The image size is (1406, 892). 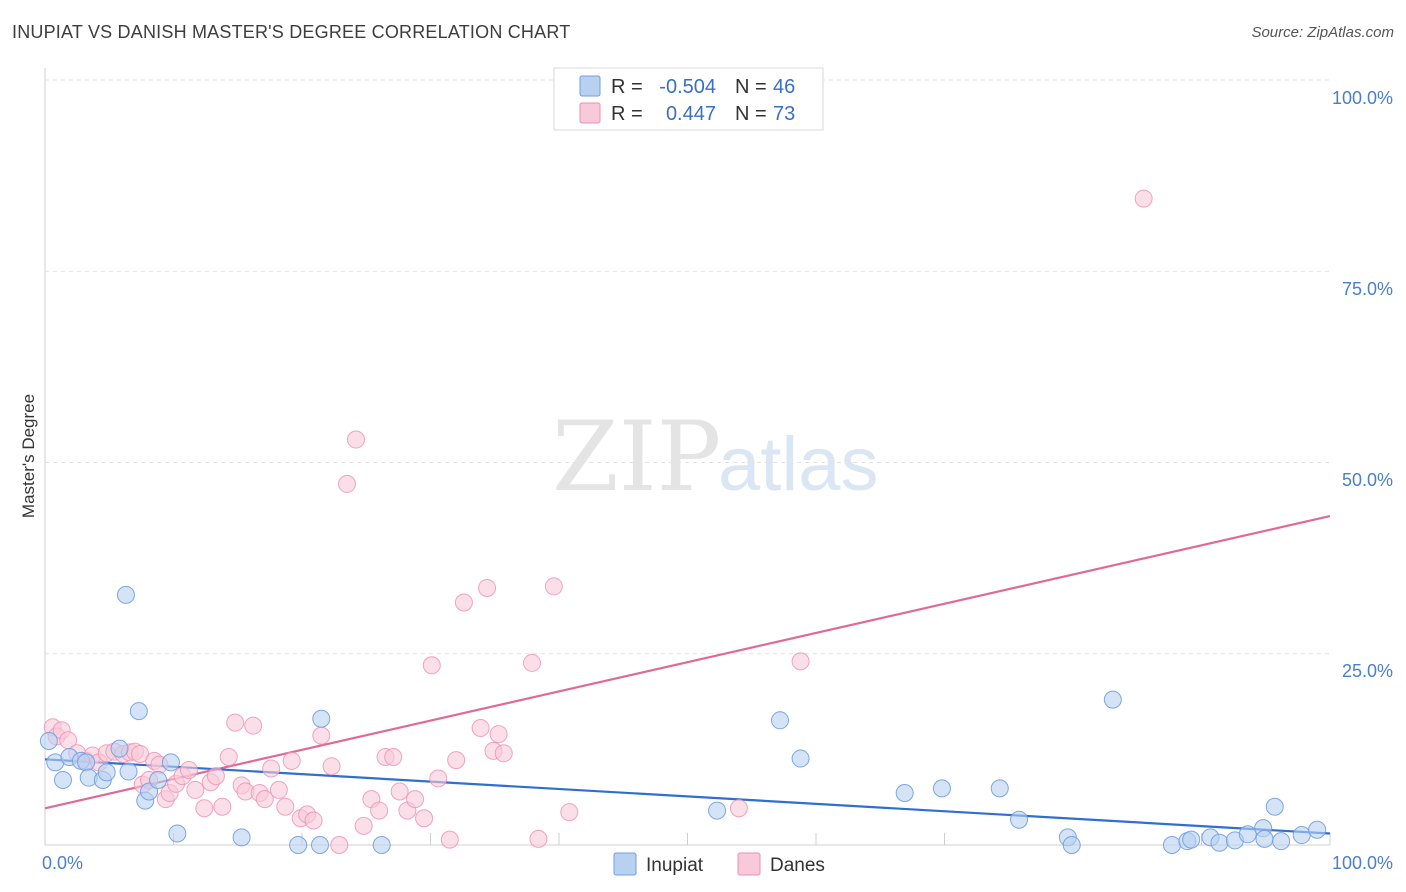 What do you see at coordinates (590, 86) in the screenshot?
I see `legend-swatch-inupiat` at bounding box center [590, 86].